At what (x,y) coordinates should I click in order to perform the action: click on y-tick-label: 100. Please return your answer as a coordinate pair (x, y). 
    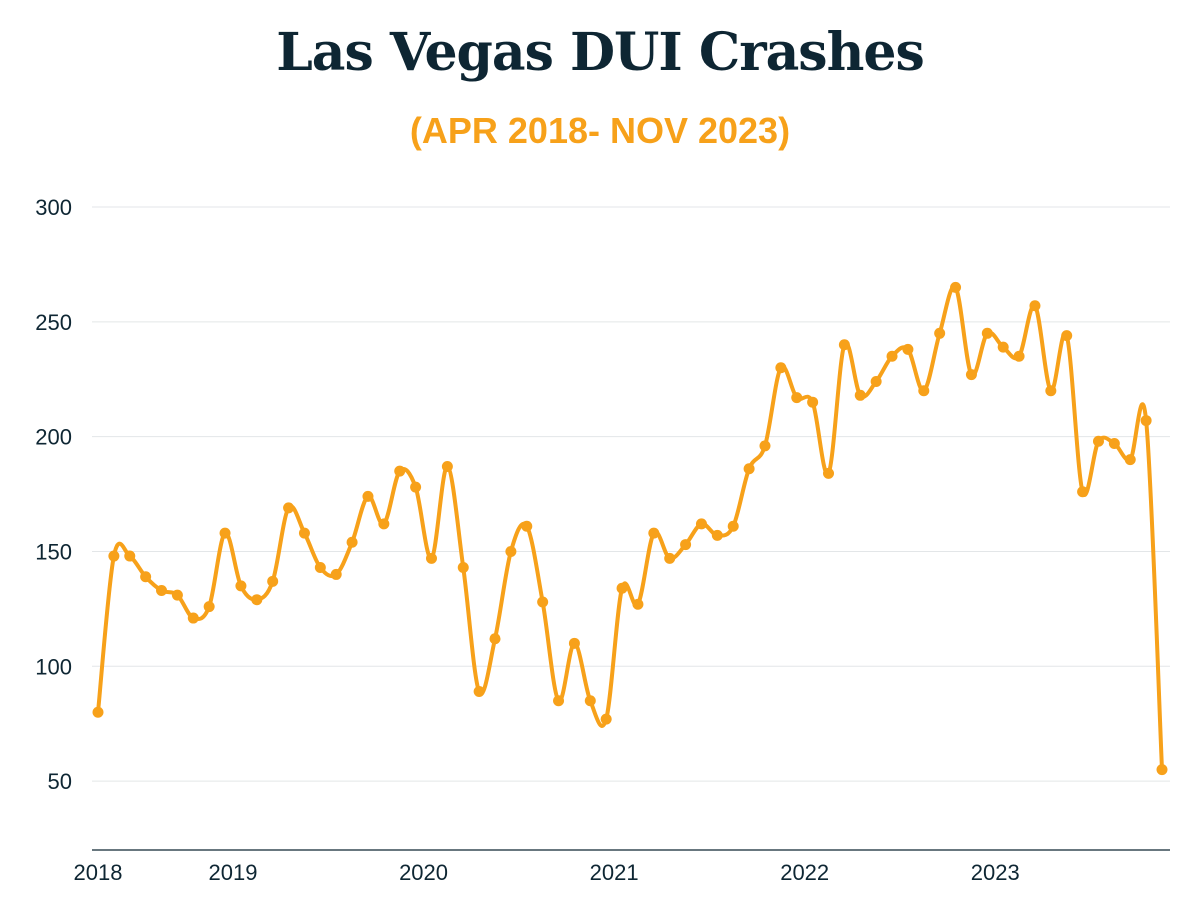
    Looking at the image, I should click on (53, 666).